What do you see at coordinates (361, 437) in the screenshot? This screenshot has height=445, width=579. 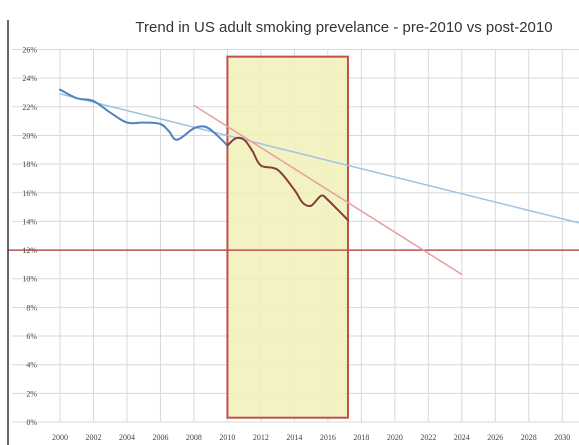 I see `x-tick-label: 2018` at bounding box center [361, 437].